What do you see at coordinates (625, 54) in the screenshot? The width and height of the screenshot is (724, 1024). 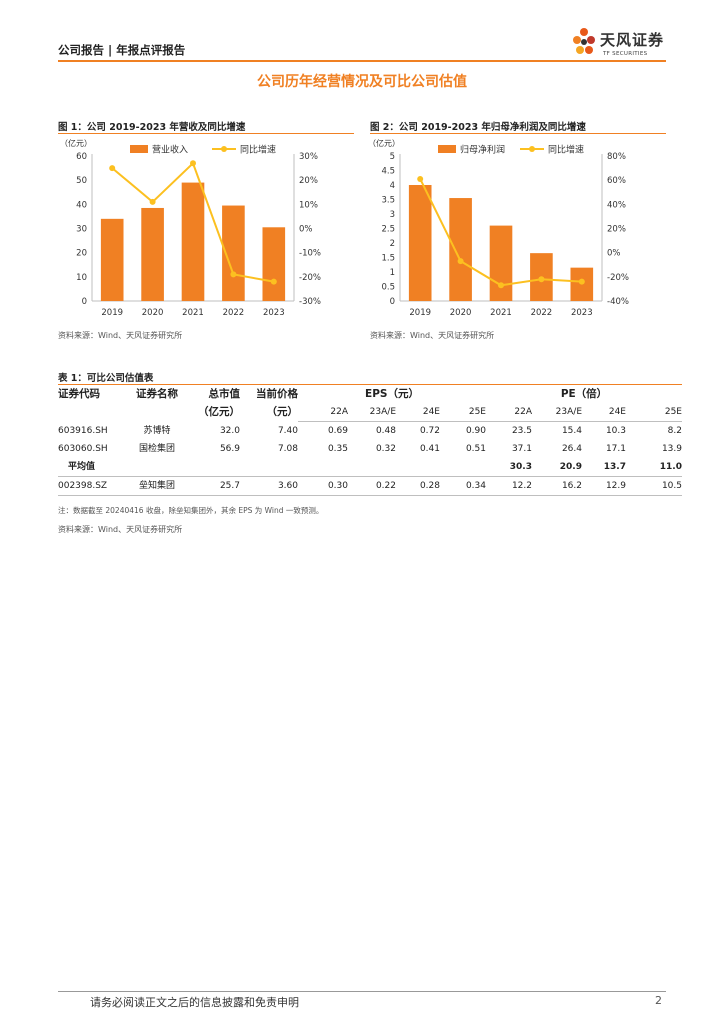 I see `logo-subtitle: TF SECURITIES` at bounding box center [625, 54].